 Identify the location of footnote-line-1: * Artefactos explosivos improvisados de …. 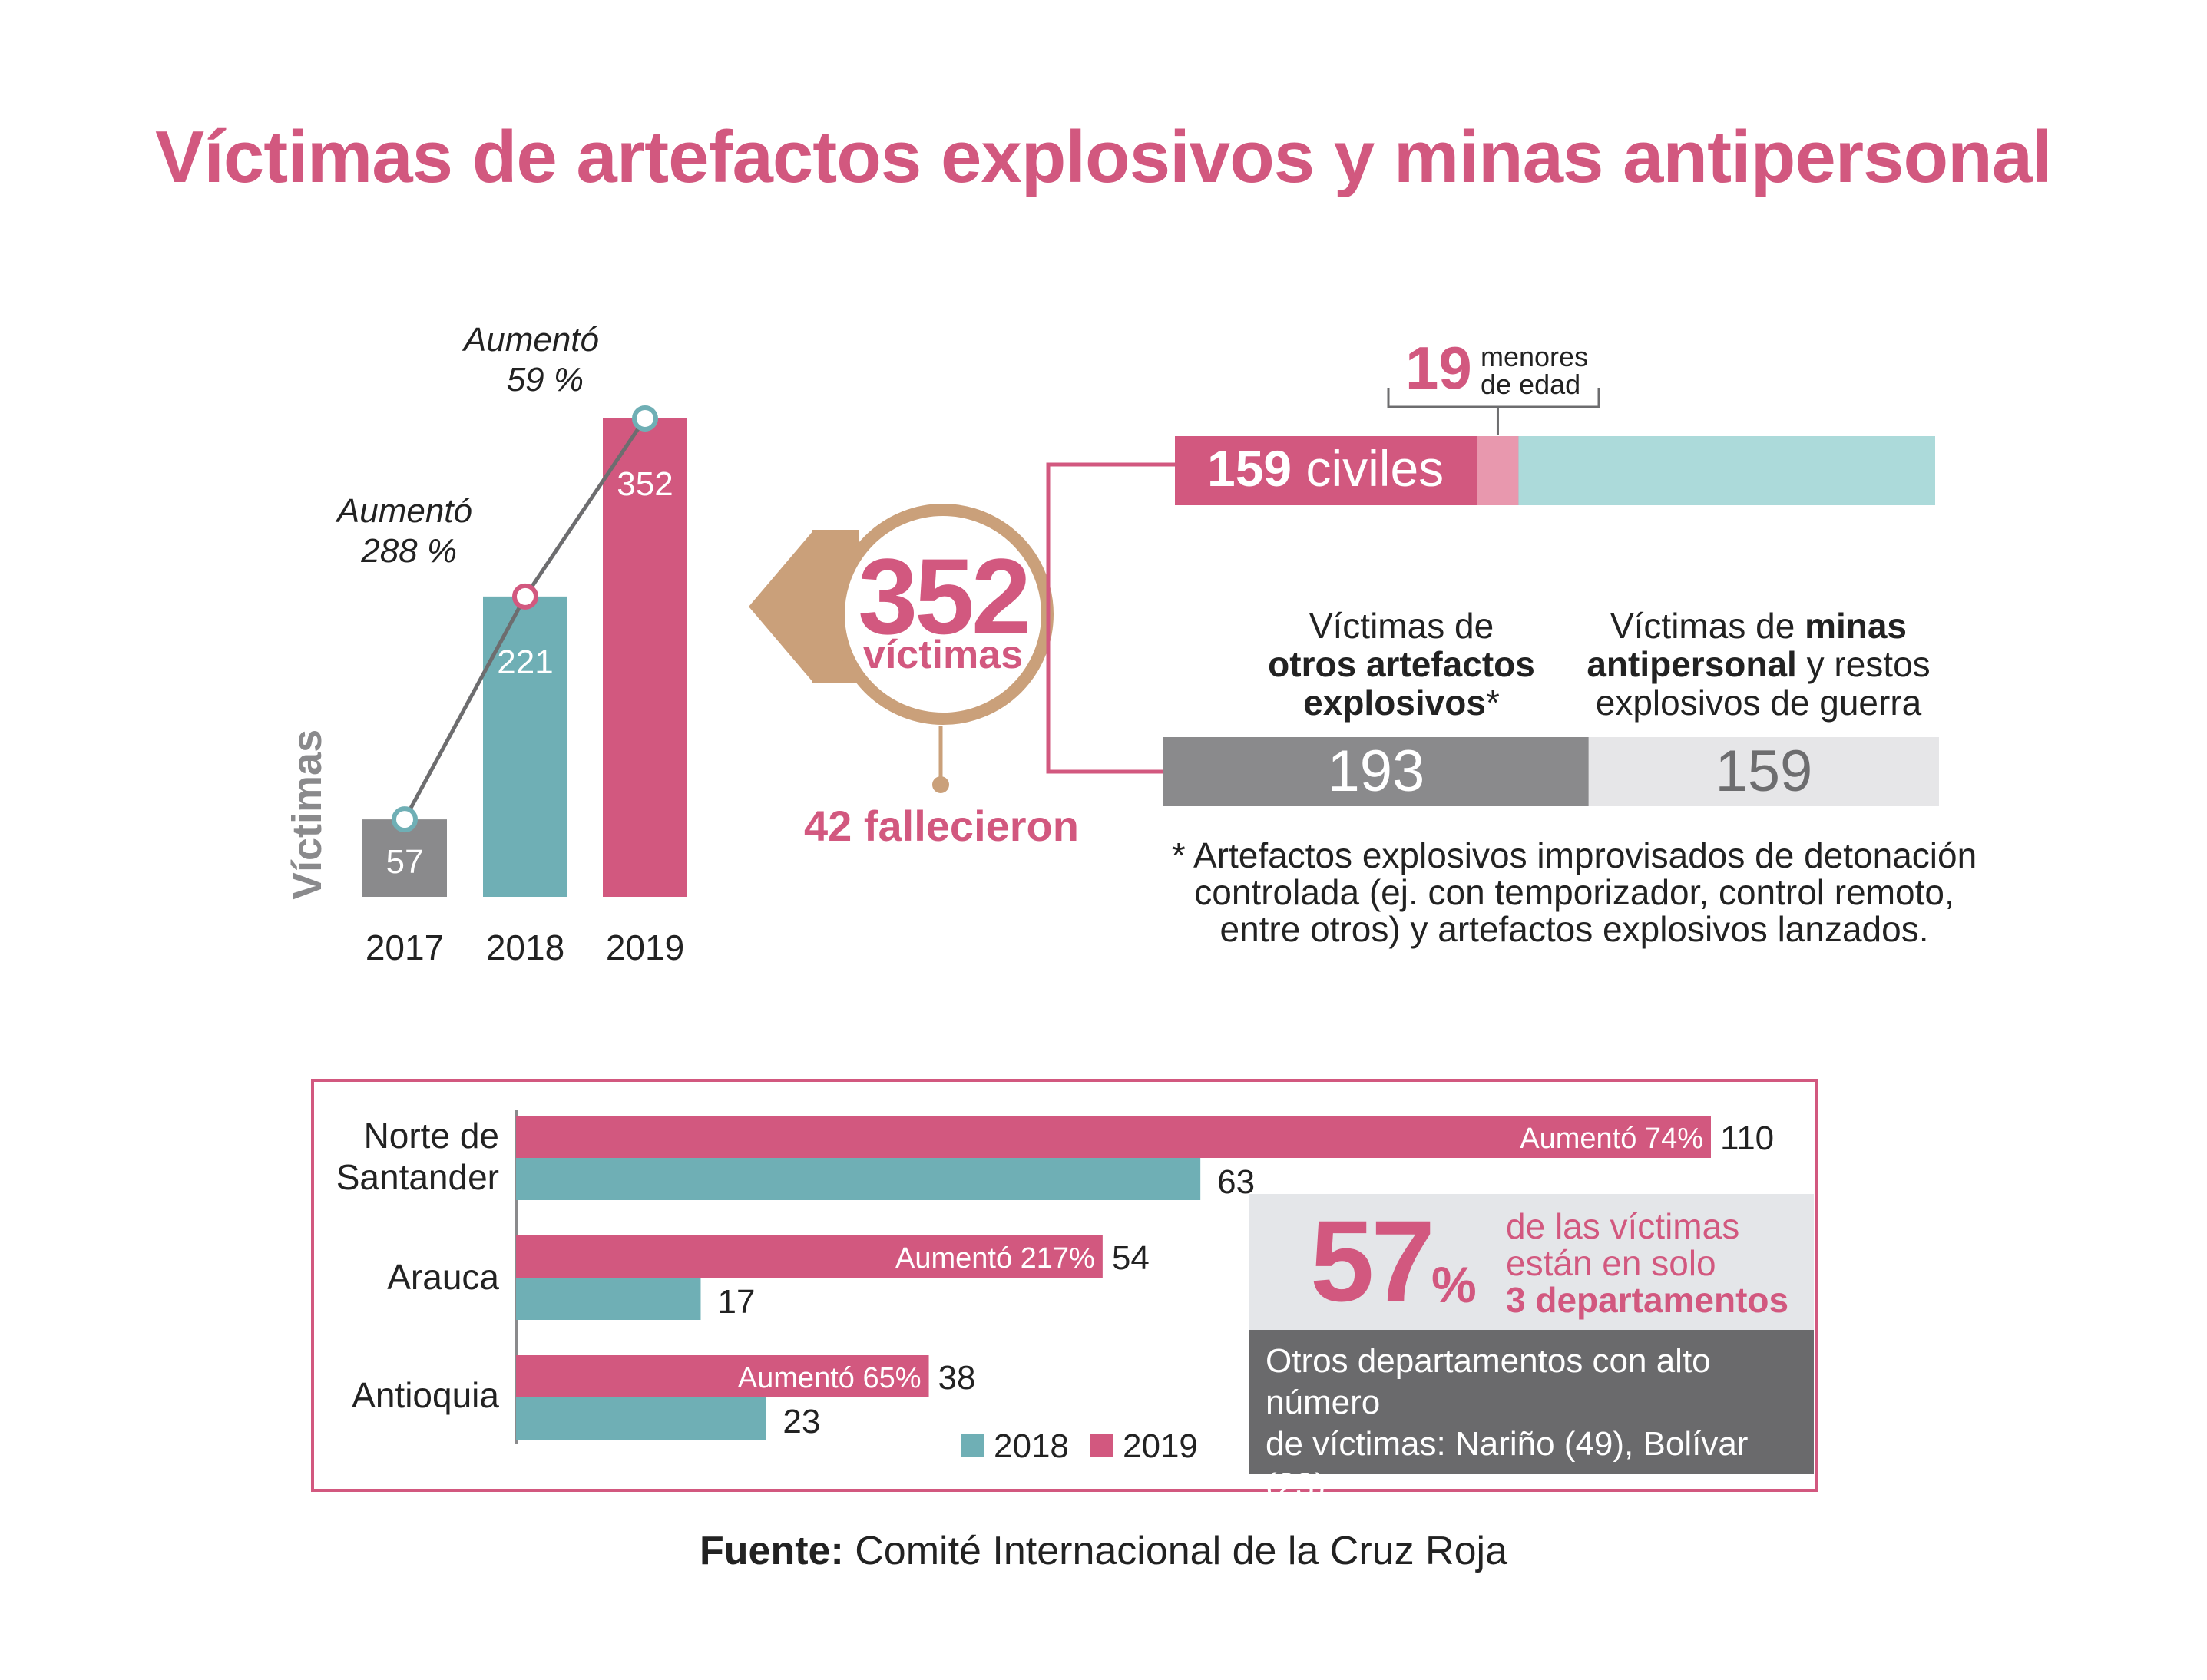
(1574, 855).